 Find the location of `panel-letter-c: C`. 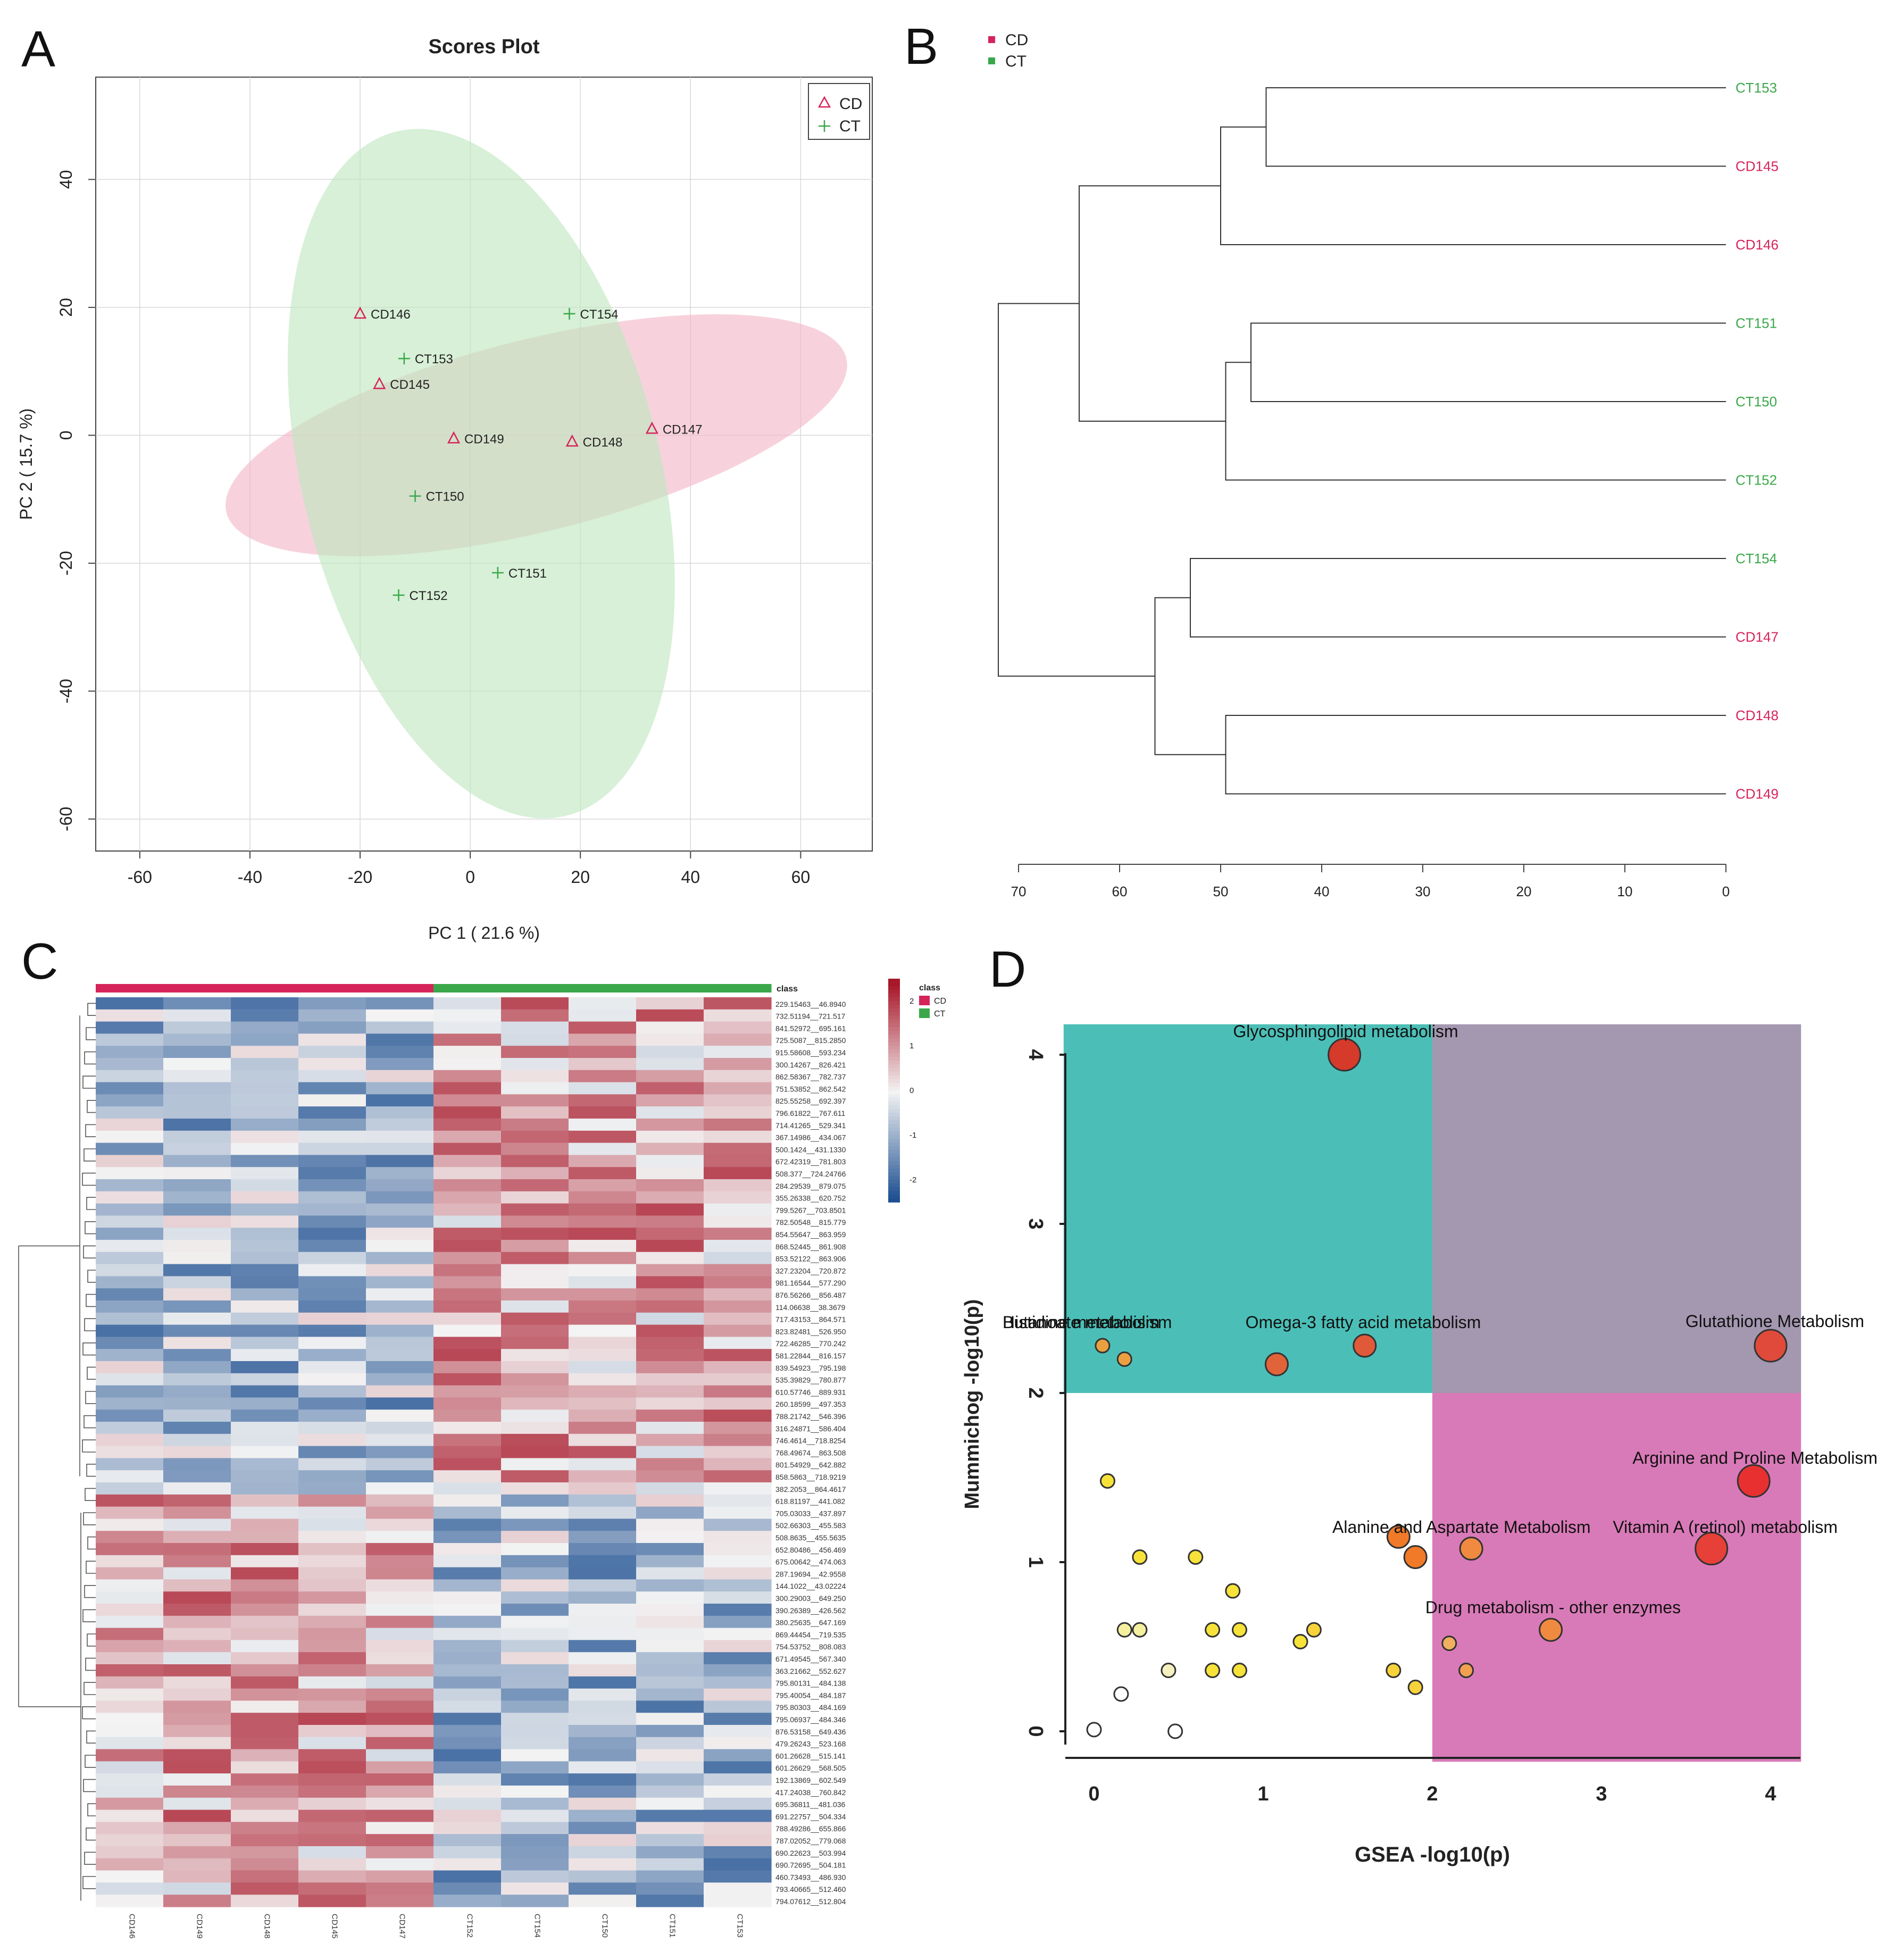

panel-letter-c: C is located at coordinates (39, 961).